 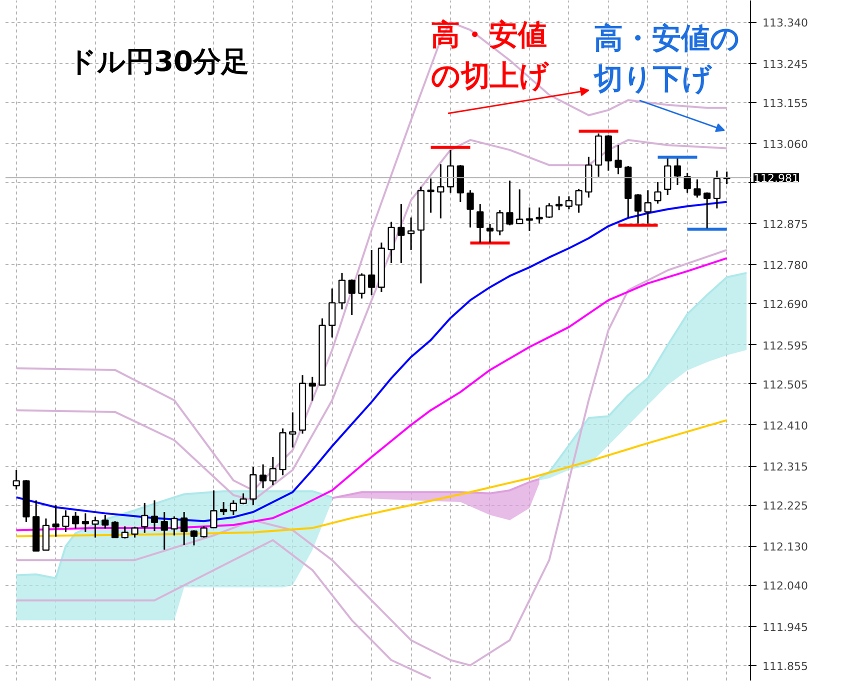 What do you see at coordinates (785, 586) in the screenshot?
I see `y-tick-label: 112.040` at bounding box center [785, 586].